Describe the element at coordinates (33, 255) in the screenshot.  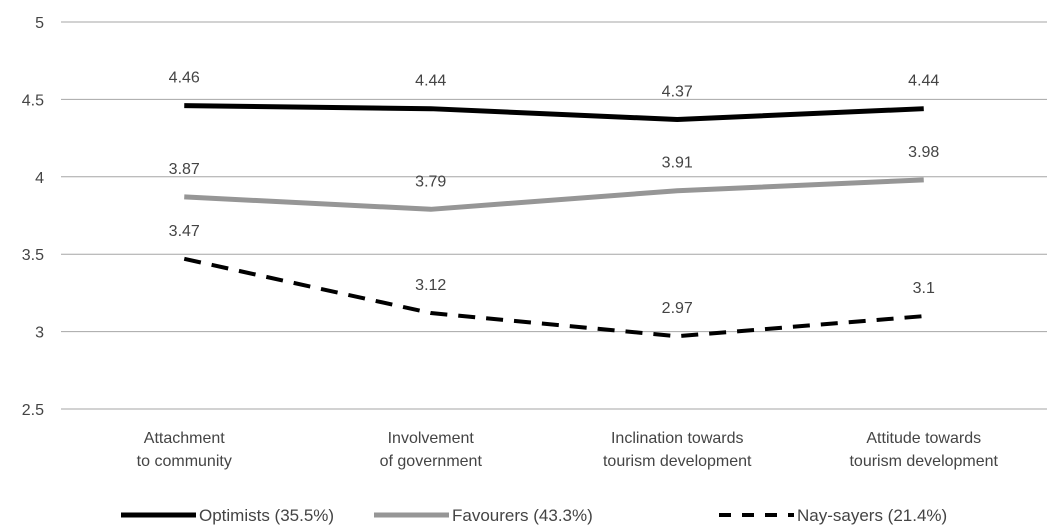
I see `y-tick-label: 3.5` at that location.